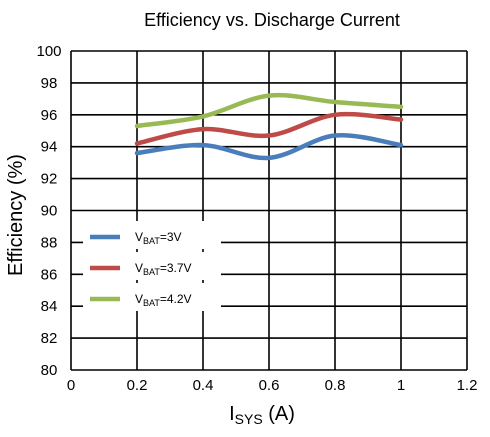  I want to click on legend-label: VBAT=3V, so click(158, 238).